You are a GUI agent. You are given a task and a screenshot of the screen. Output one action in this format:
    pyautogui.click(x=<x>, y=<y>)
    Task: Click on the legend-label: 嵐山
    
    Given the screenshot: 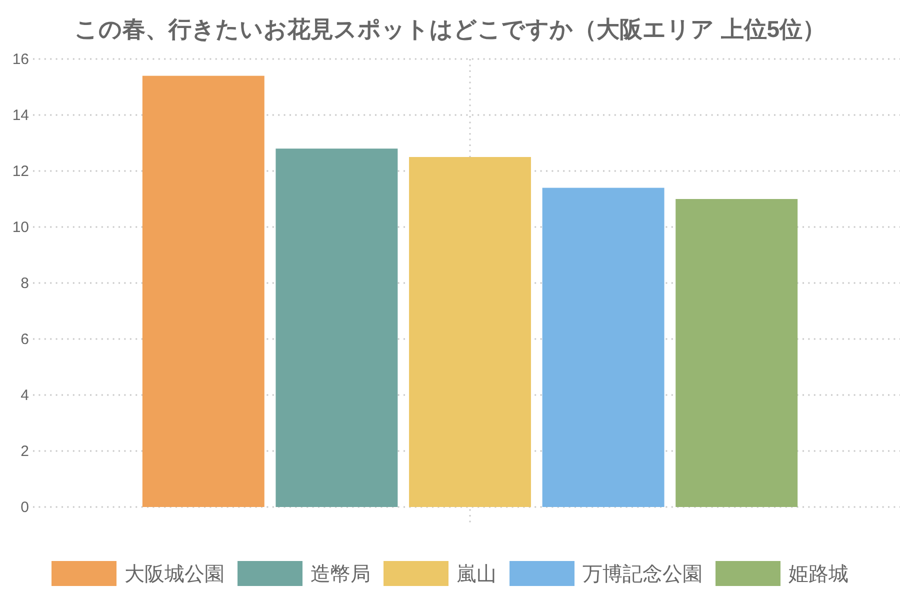 What is the action you would take?
    pyautogui.click(x=476, y=575)
    